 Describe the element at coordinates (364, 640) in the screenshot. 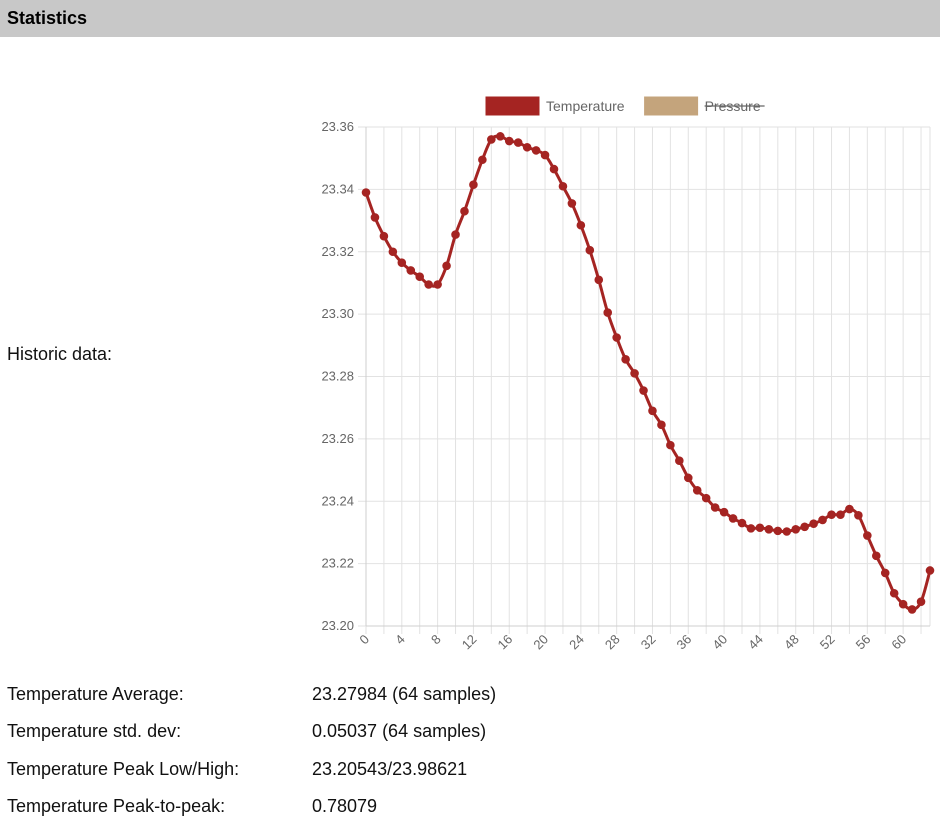

I see `x-tick-label: 0` at that location.